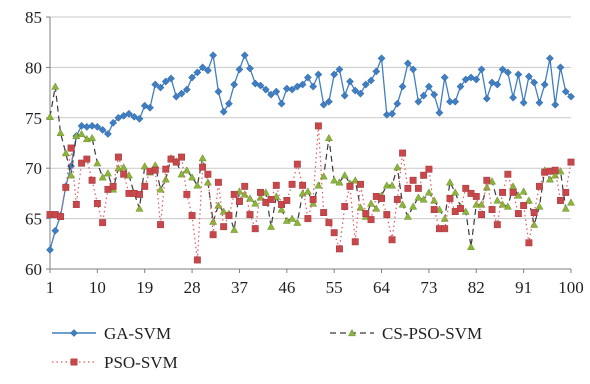 This screenshot has width=590, height=384. I want to click on y-tick-label: 75, so click(33, 118).